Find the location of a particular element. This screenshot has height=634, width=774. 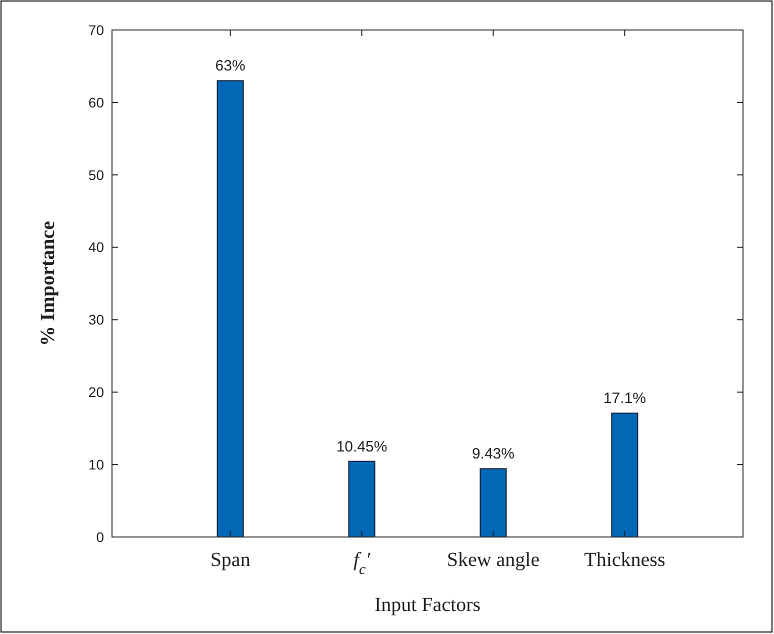

y-tick-label: 0 is located at coordinates (100, 536).